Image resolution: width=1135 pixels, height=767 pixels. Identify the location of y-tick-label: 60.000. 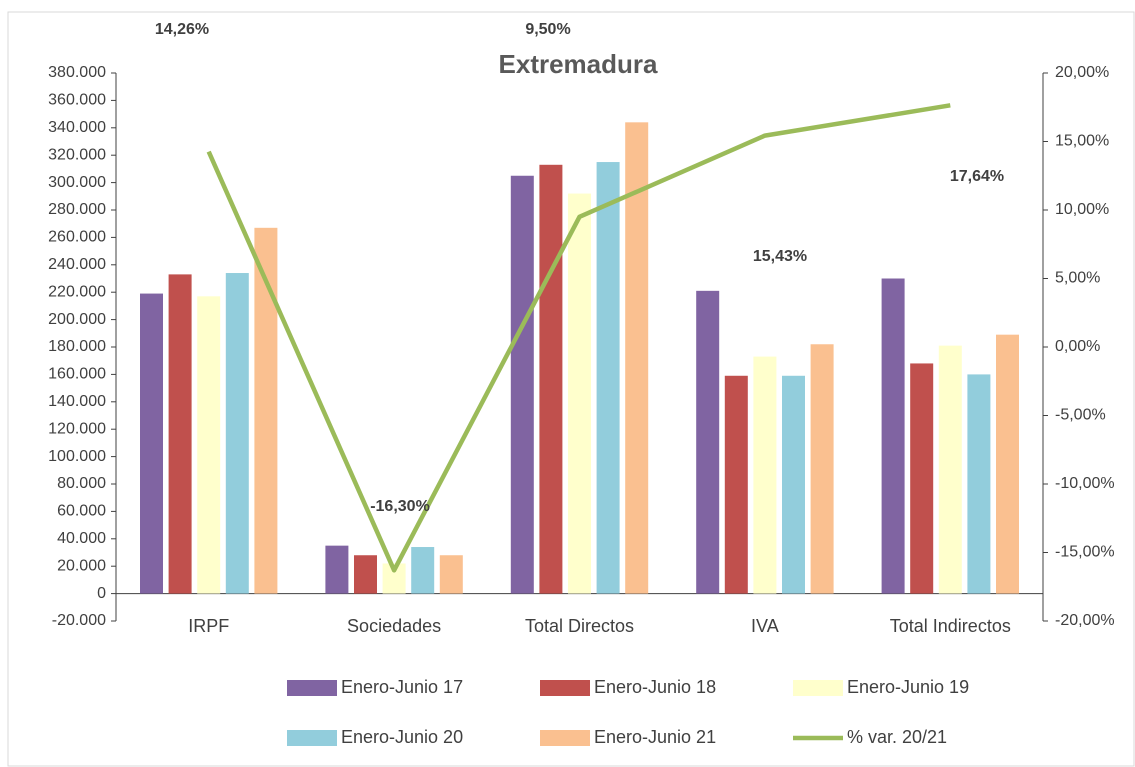
(81, 511).